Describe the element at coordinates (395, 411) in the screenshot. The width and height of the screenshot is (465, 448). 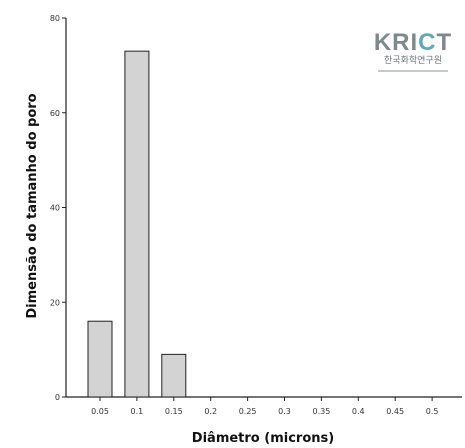
I see `x-tick-label: 0.45` at that location.